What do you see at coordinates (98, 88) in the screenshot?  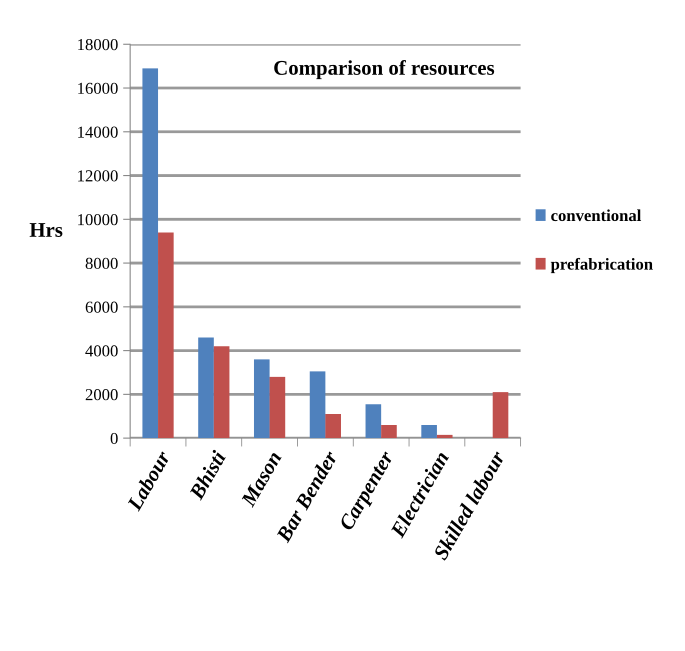 I see `y-tick-label: 16000` at bounding box center [98, 88].